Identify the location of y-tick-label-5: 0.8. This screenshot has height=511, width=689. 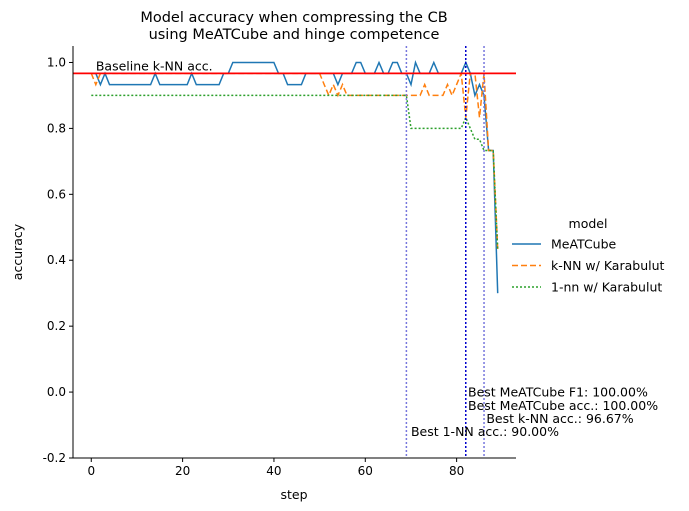
(56, 128).